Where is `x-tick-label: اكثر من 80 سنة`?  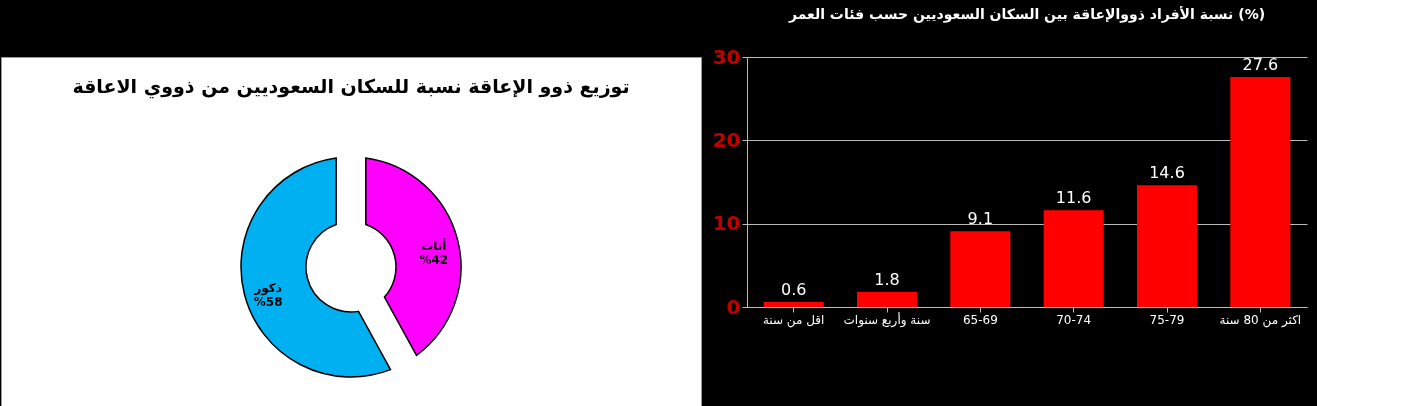 x-tick-label: اكثر من 80 سنة is located at coordinates (1260, 320).